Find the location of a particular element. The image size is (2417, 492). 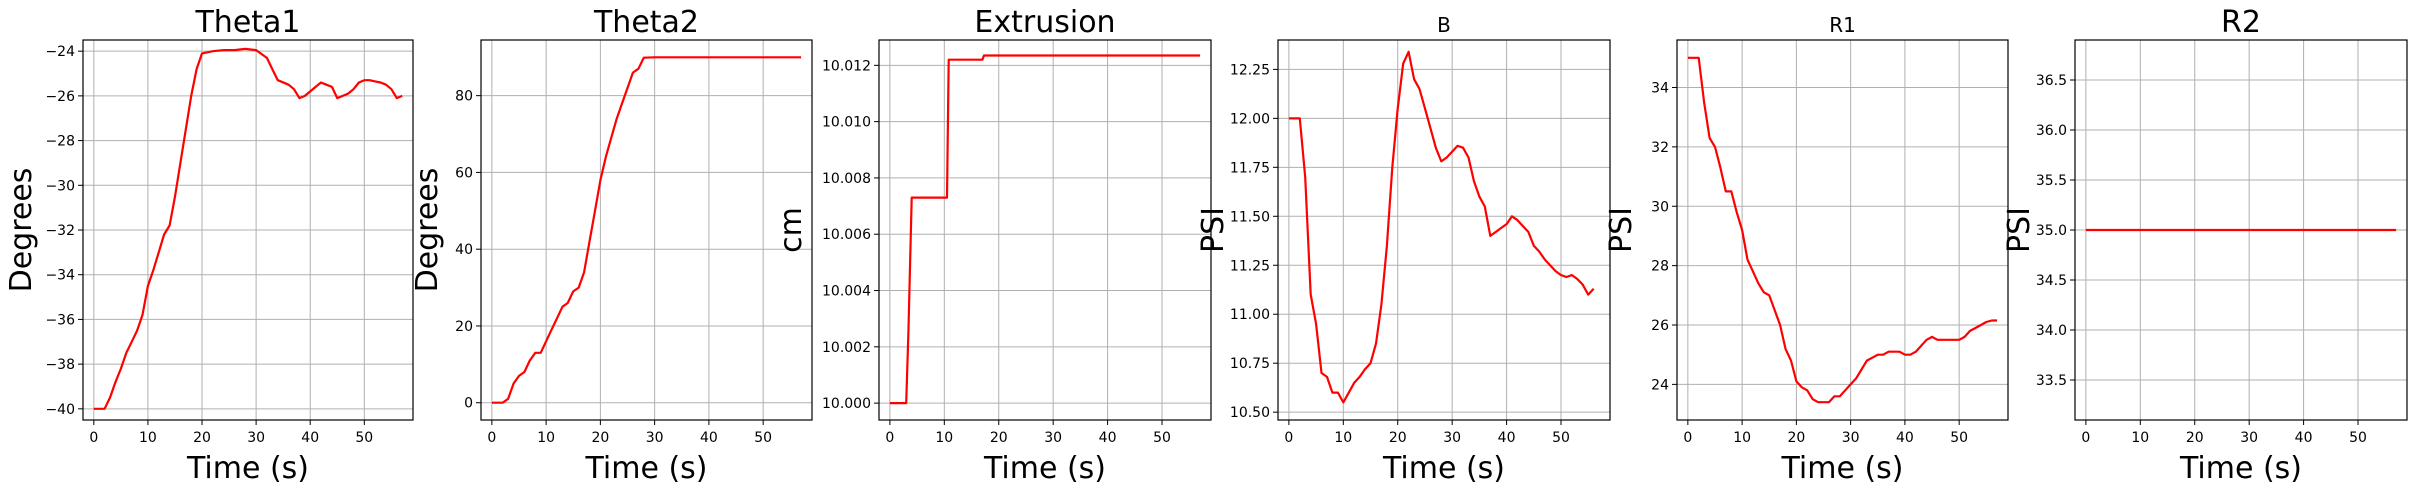

chart-title: B is located at coordinates (1444, 25).